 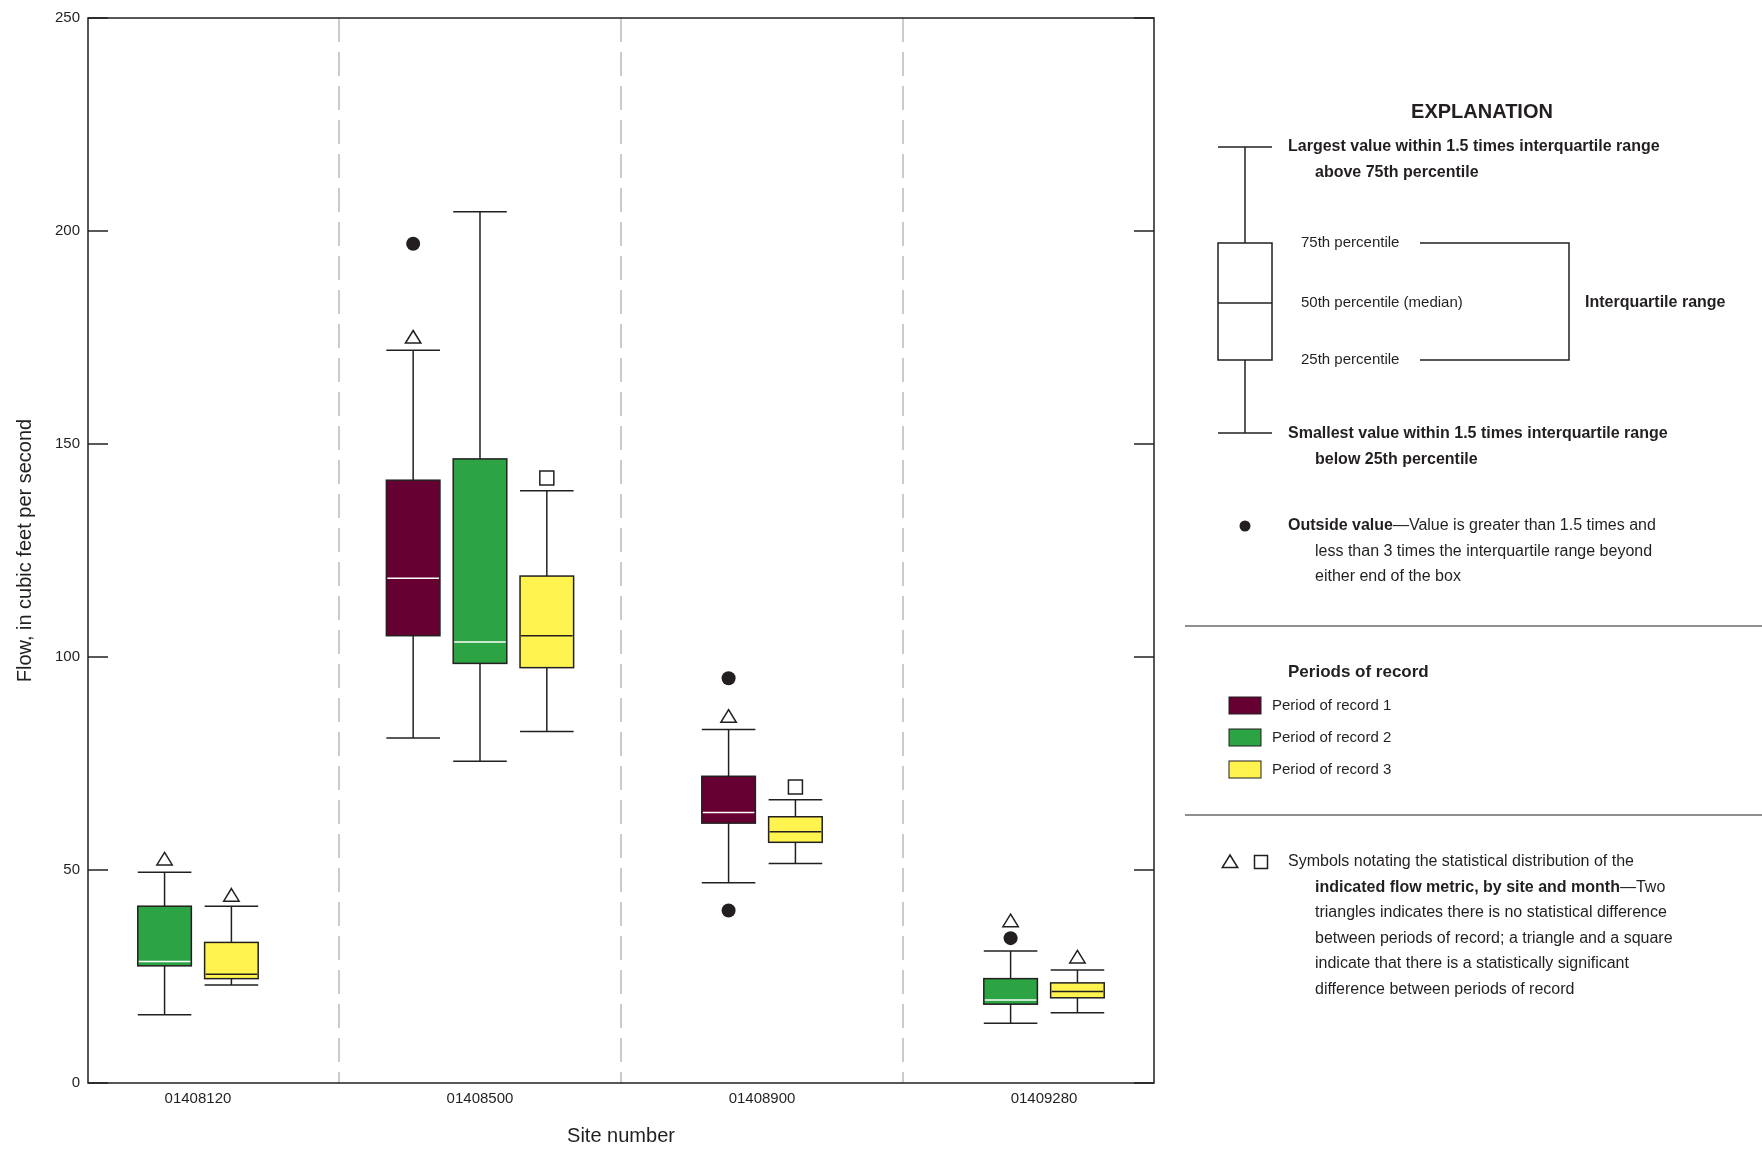 I want to click on text: Largest value within 1.5 times interquartile range above 75th percentile, so click(x=1474, y=158).